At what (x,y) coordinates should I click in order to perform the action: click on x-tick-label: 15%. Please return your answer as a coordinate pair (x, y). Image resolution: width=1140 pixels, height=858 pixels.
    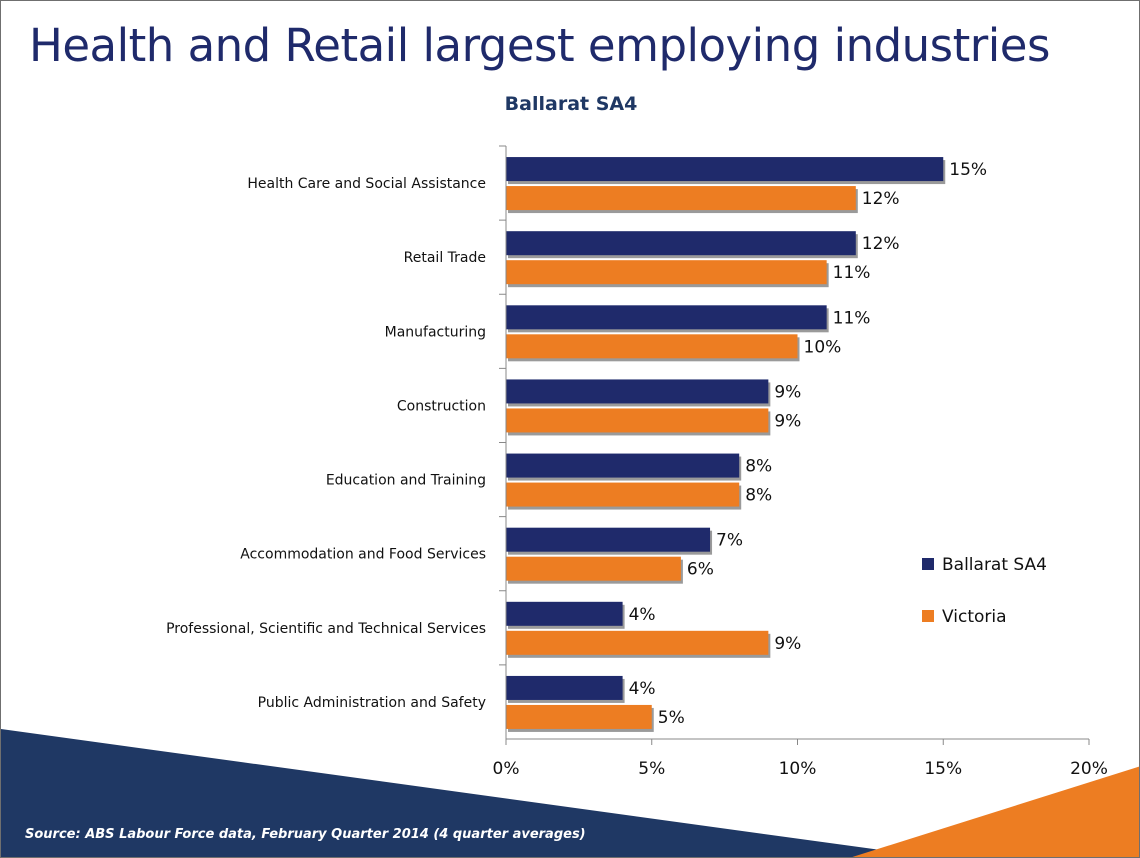
    Looking at the image, I should click on (943, 769).